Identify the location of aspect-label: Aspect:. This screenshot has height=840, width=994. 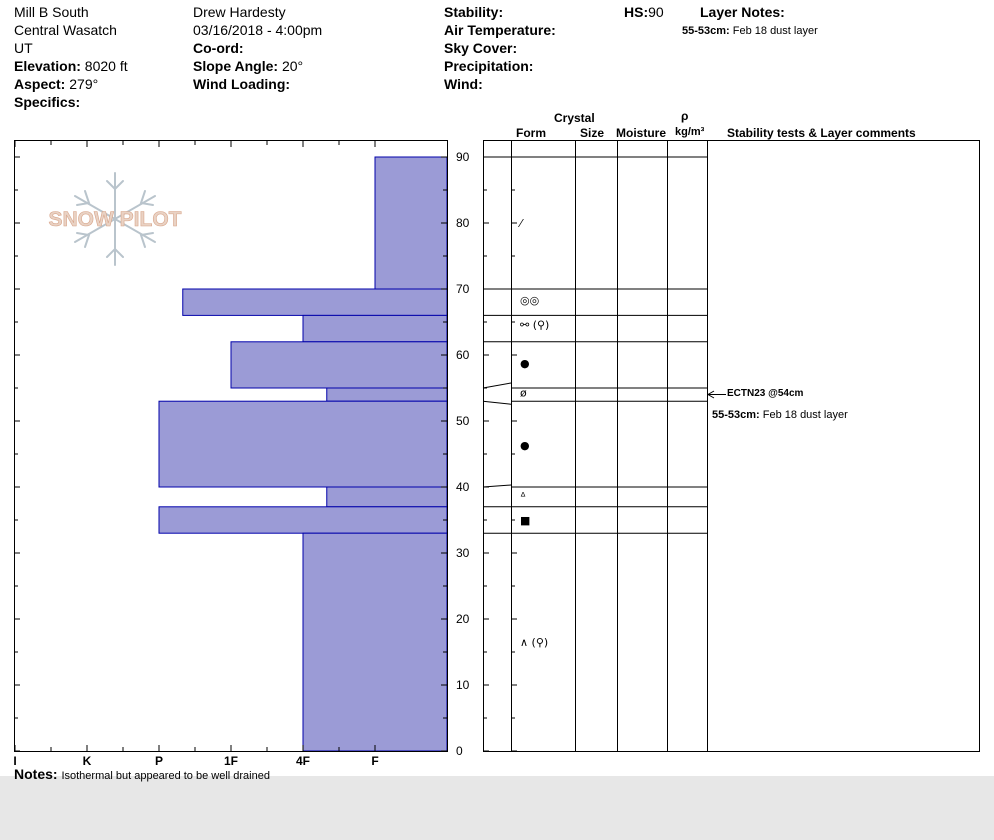
(40, 84).